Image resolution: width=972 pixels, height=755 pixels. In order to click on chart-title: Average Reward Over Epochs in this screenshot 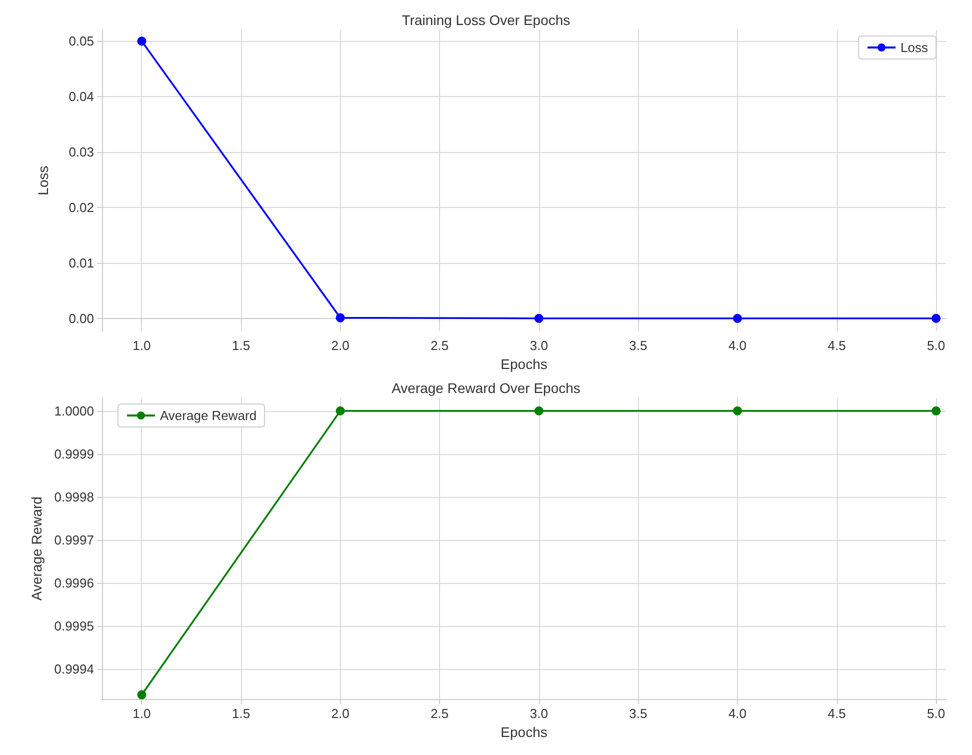, I will do `click(486, 388)`.